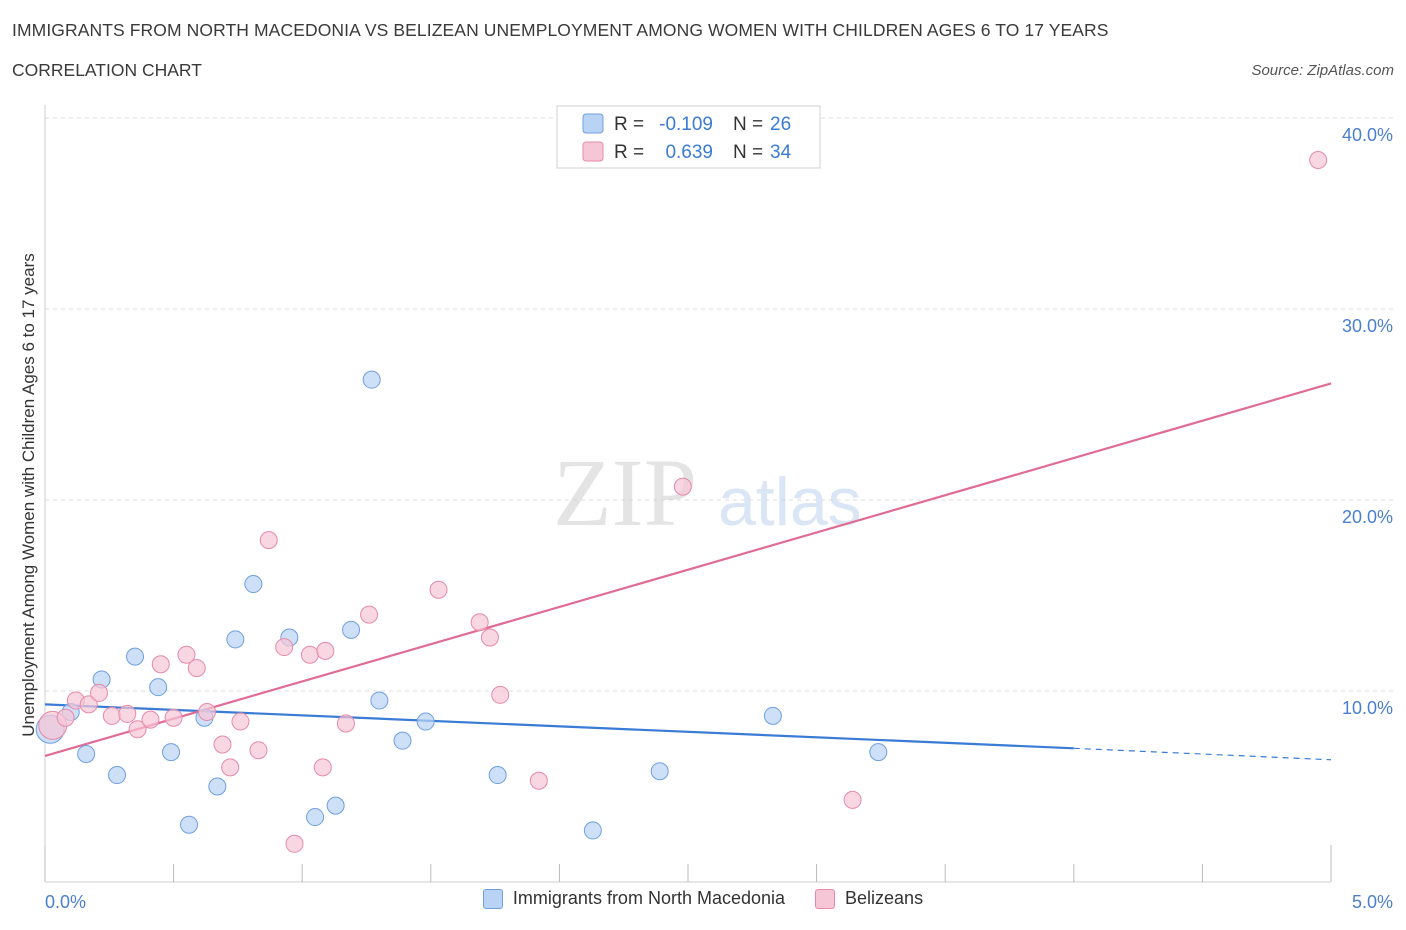 This screenshot has height=930, width=1406. Describe the element at coordinates (625, 492) in the screenshot. I see `watermark-zip: ZIP` at that location.